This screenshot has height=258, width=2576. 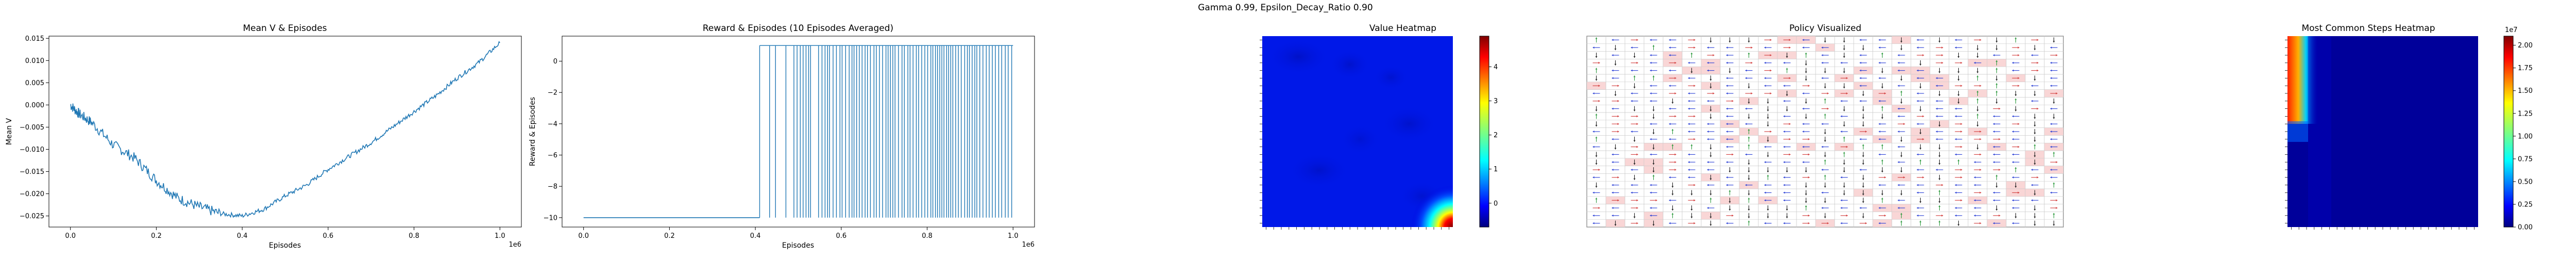 I want to click on steps-colorbar-tick-label: 1.75, so click(x=2526, y=68).